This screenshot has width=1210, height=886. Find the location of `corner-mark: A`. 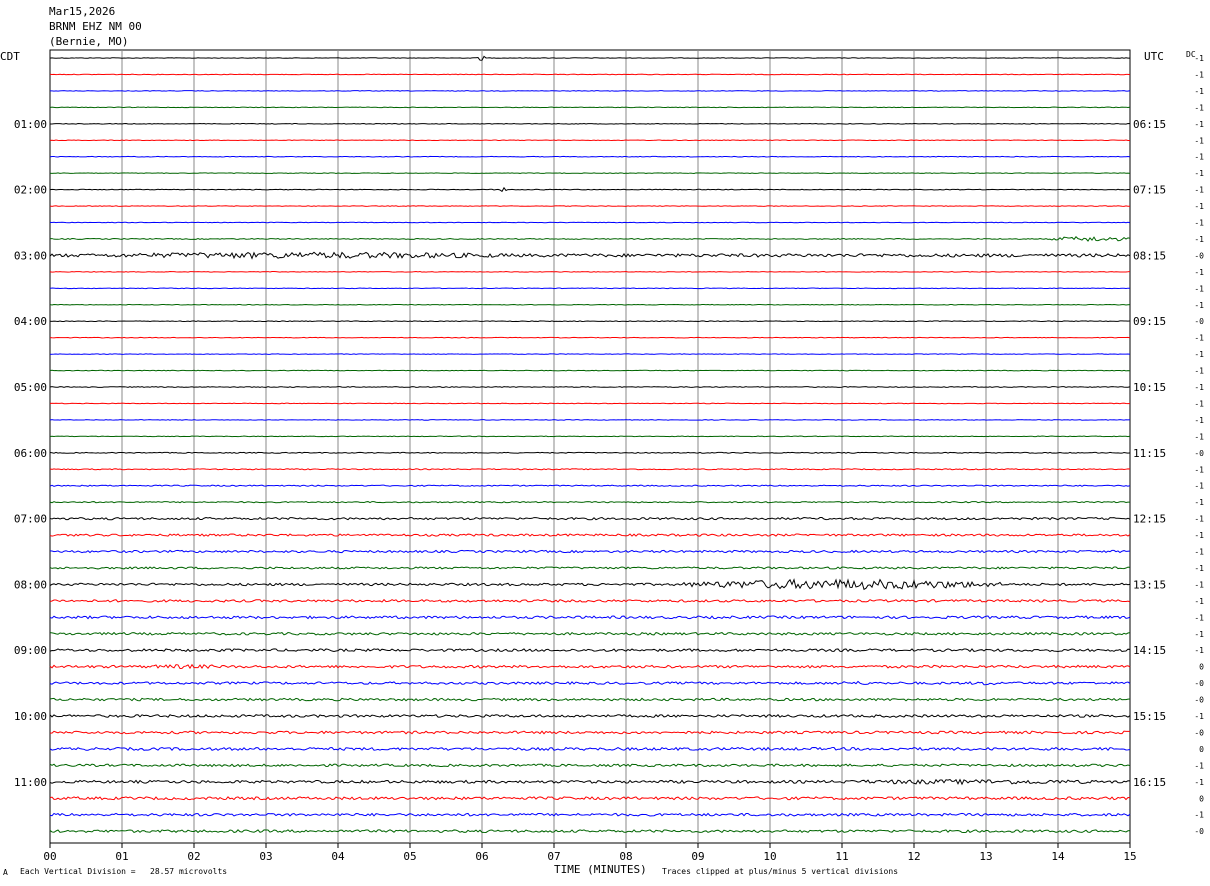

corner-mark: A is located at coordinates (5, 872).